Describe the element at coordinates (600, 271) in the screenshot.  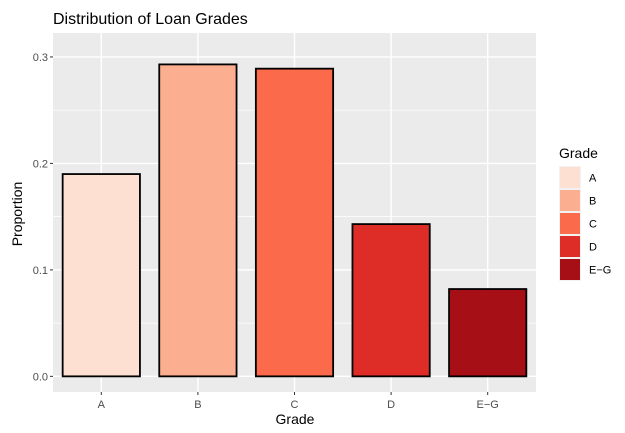
I see `legend-label: E−G` at that location.